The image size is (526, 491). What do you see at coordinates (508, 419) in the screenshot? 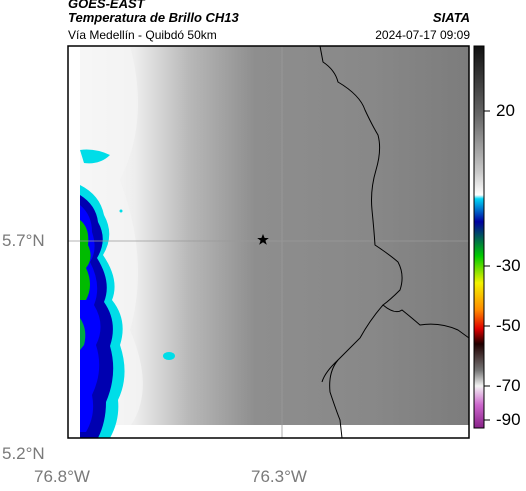
I see `colorbar-tick-label: -90` at bounding box center [508, 419].